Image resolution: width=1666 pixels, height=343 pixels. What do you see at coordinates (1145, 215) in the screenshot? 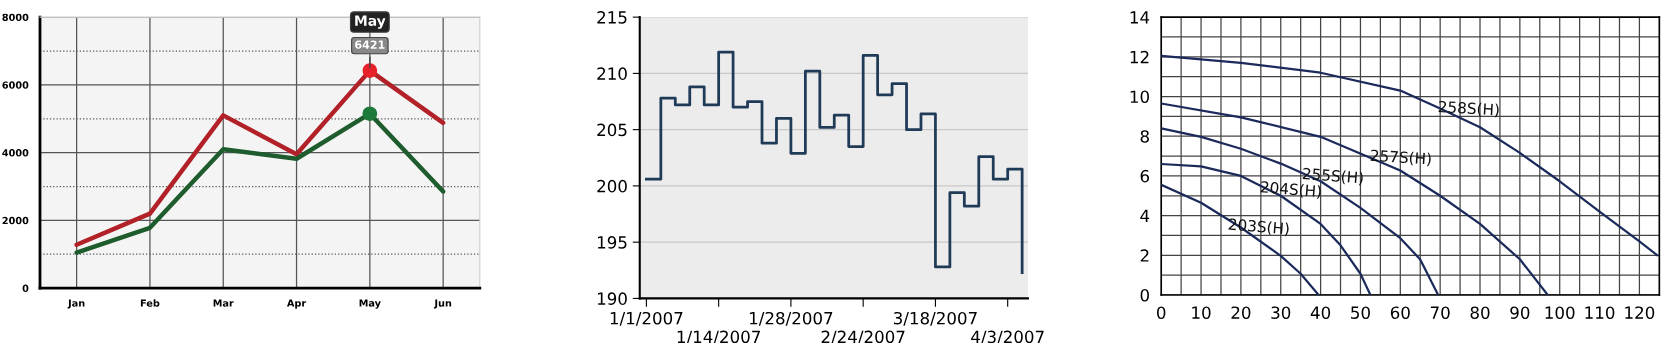
I see `y-tick-label: 4` at bounding box center [1145, 215].